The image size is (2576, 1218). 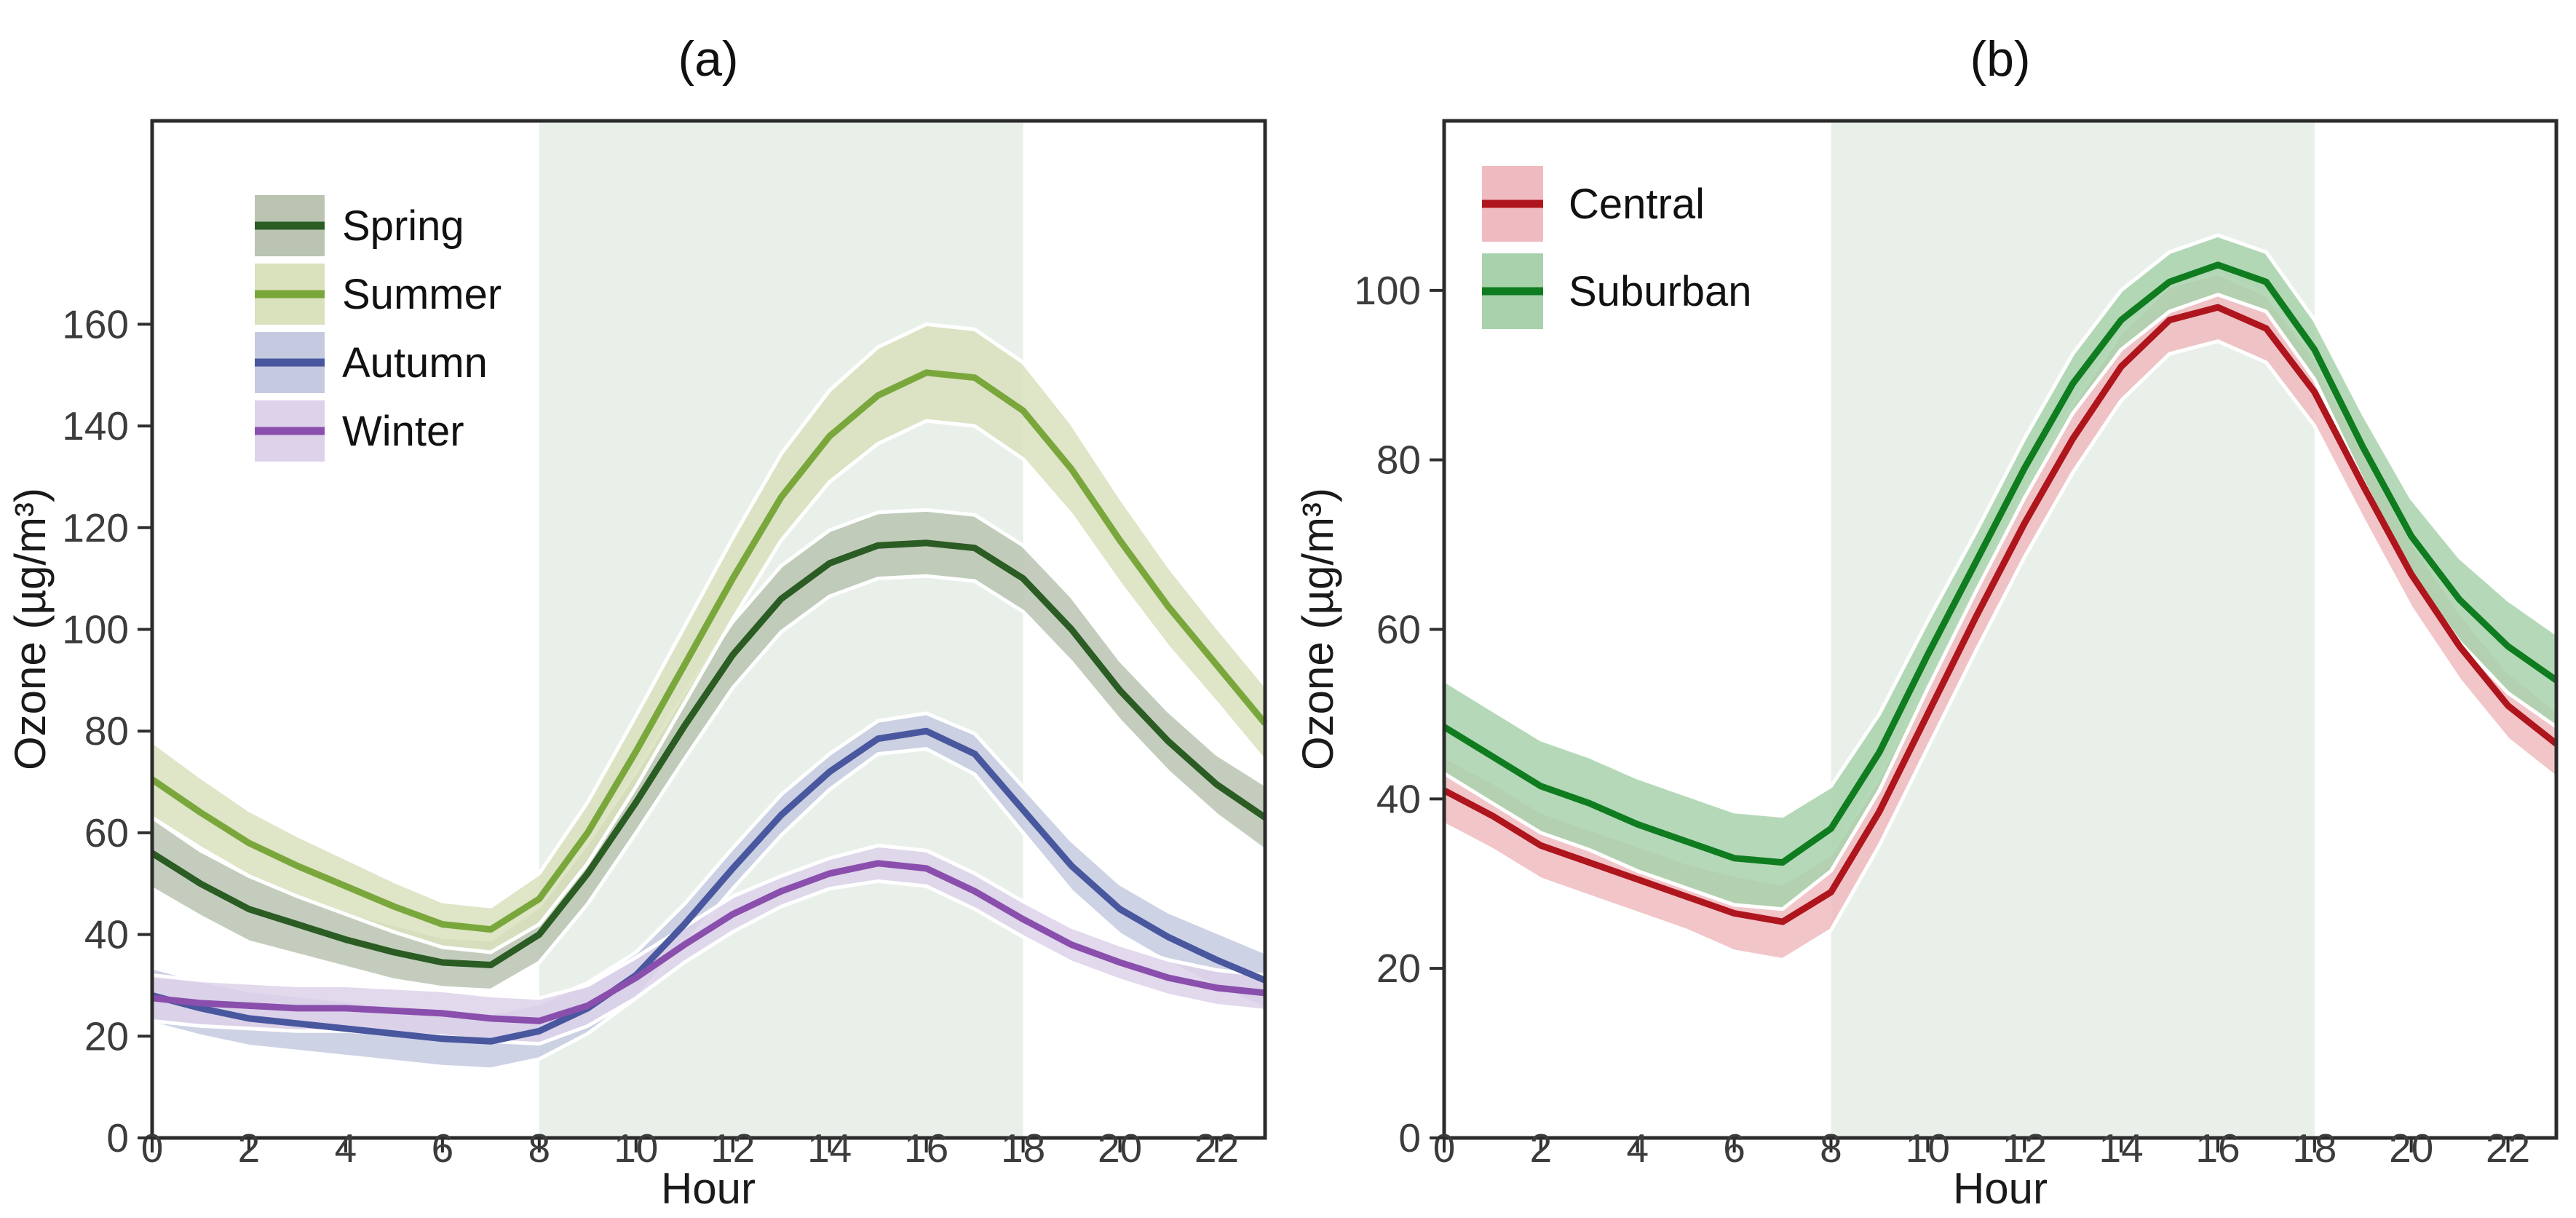 I want to click on legend-item-central: Central, so click(x=1593, y=204).